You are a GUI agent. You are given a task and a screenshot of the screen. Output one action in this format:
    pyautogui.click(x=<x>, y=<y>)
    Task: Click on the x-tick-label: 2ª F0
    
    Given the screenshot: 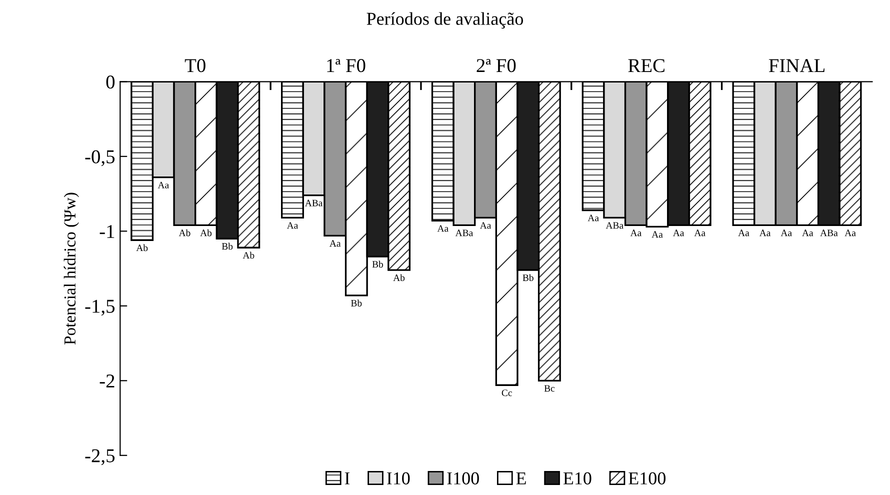 What is the action you would take?
    pyautogui.click(x=496, y=65)
    